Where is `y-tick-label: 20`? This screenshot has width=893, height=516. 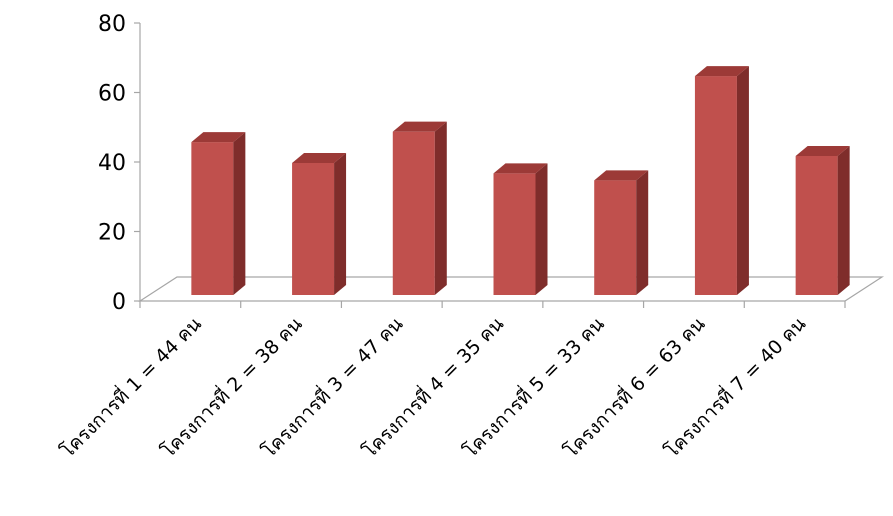 y-tick-label: 20 is located at coordinates (112, 233).